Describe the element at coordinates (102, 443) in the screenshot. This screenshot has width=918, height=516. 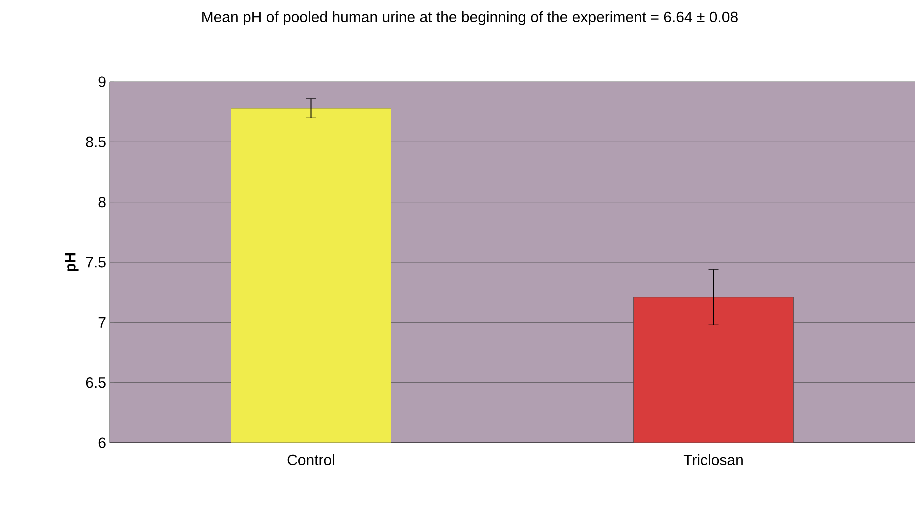
I see `y-tick-label: 6` at that location.